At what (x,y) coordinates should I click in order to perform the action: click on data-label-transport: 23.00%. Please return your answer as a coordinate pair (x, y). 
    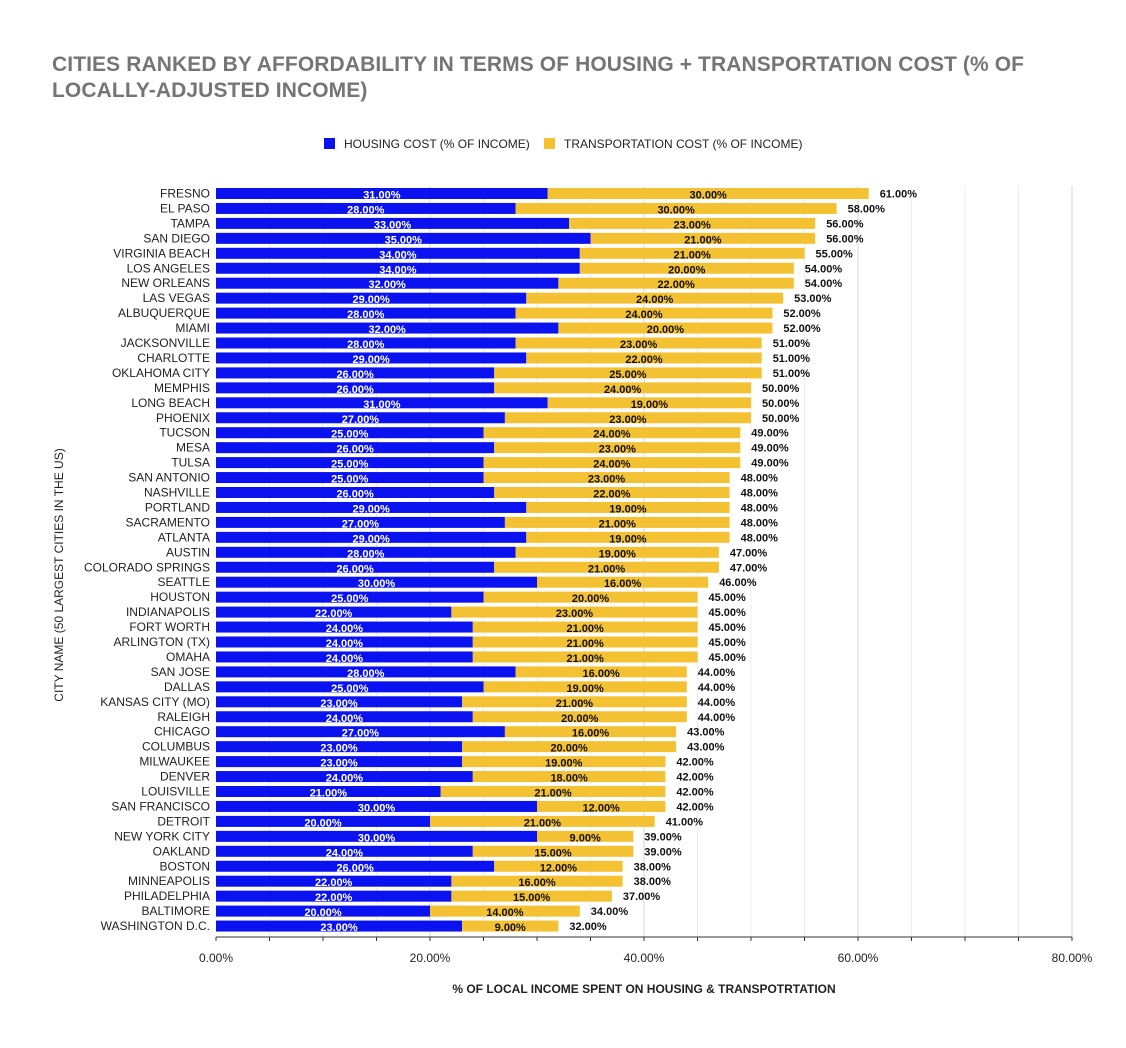
    Looking at the image, I should click on (628, 420).